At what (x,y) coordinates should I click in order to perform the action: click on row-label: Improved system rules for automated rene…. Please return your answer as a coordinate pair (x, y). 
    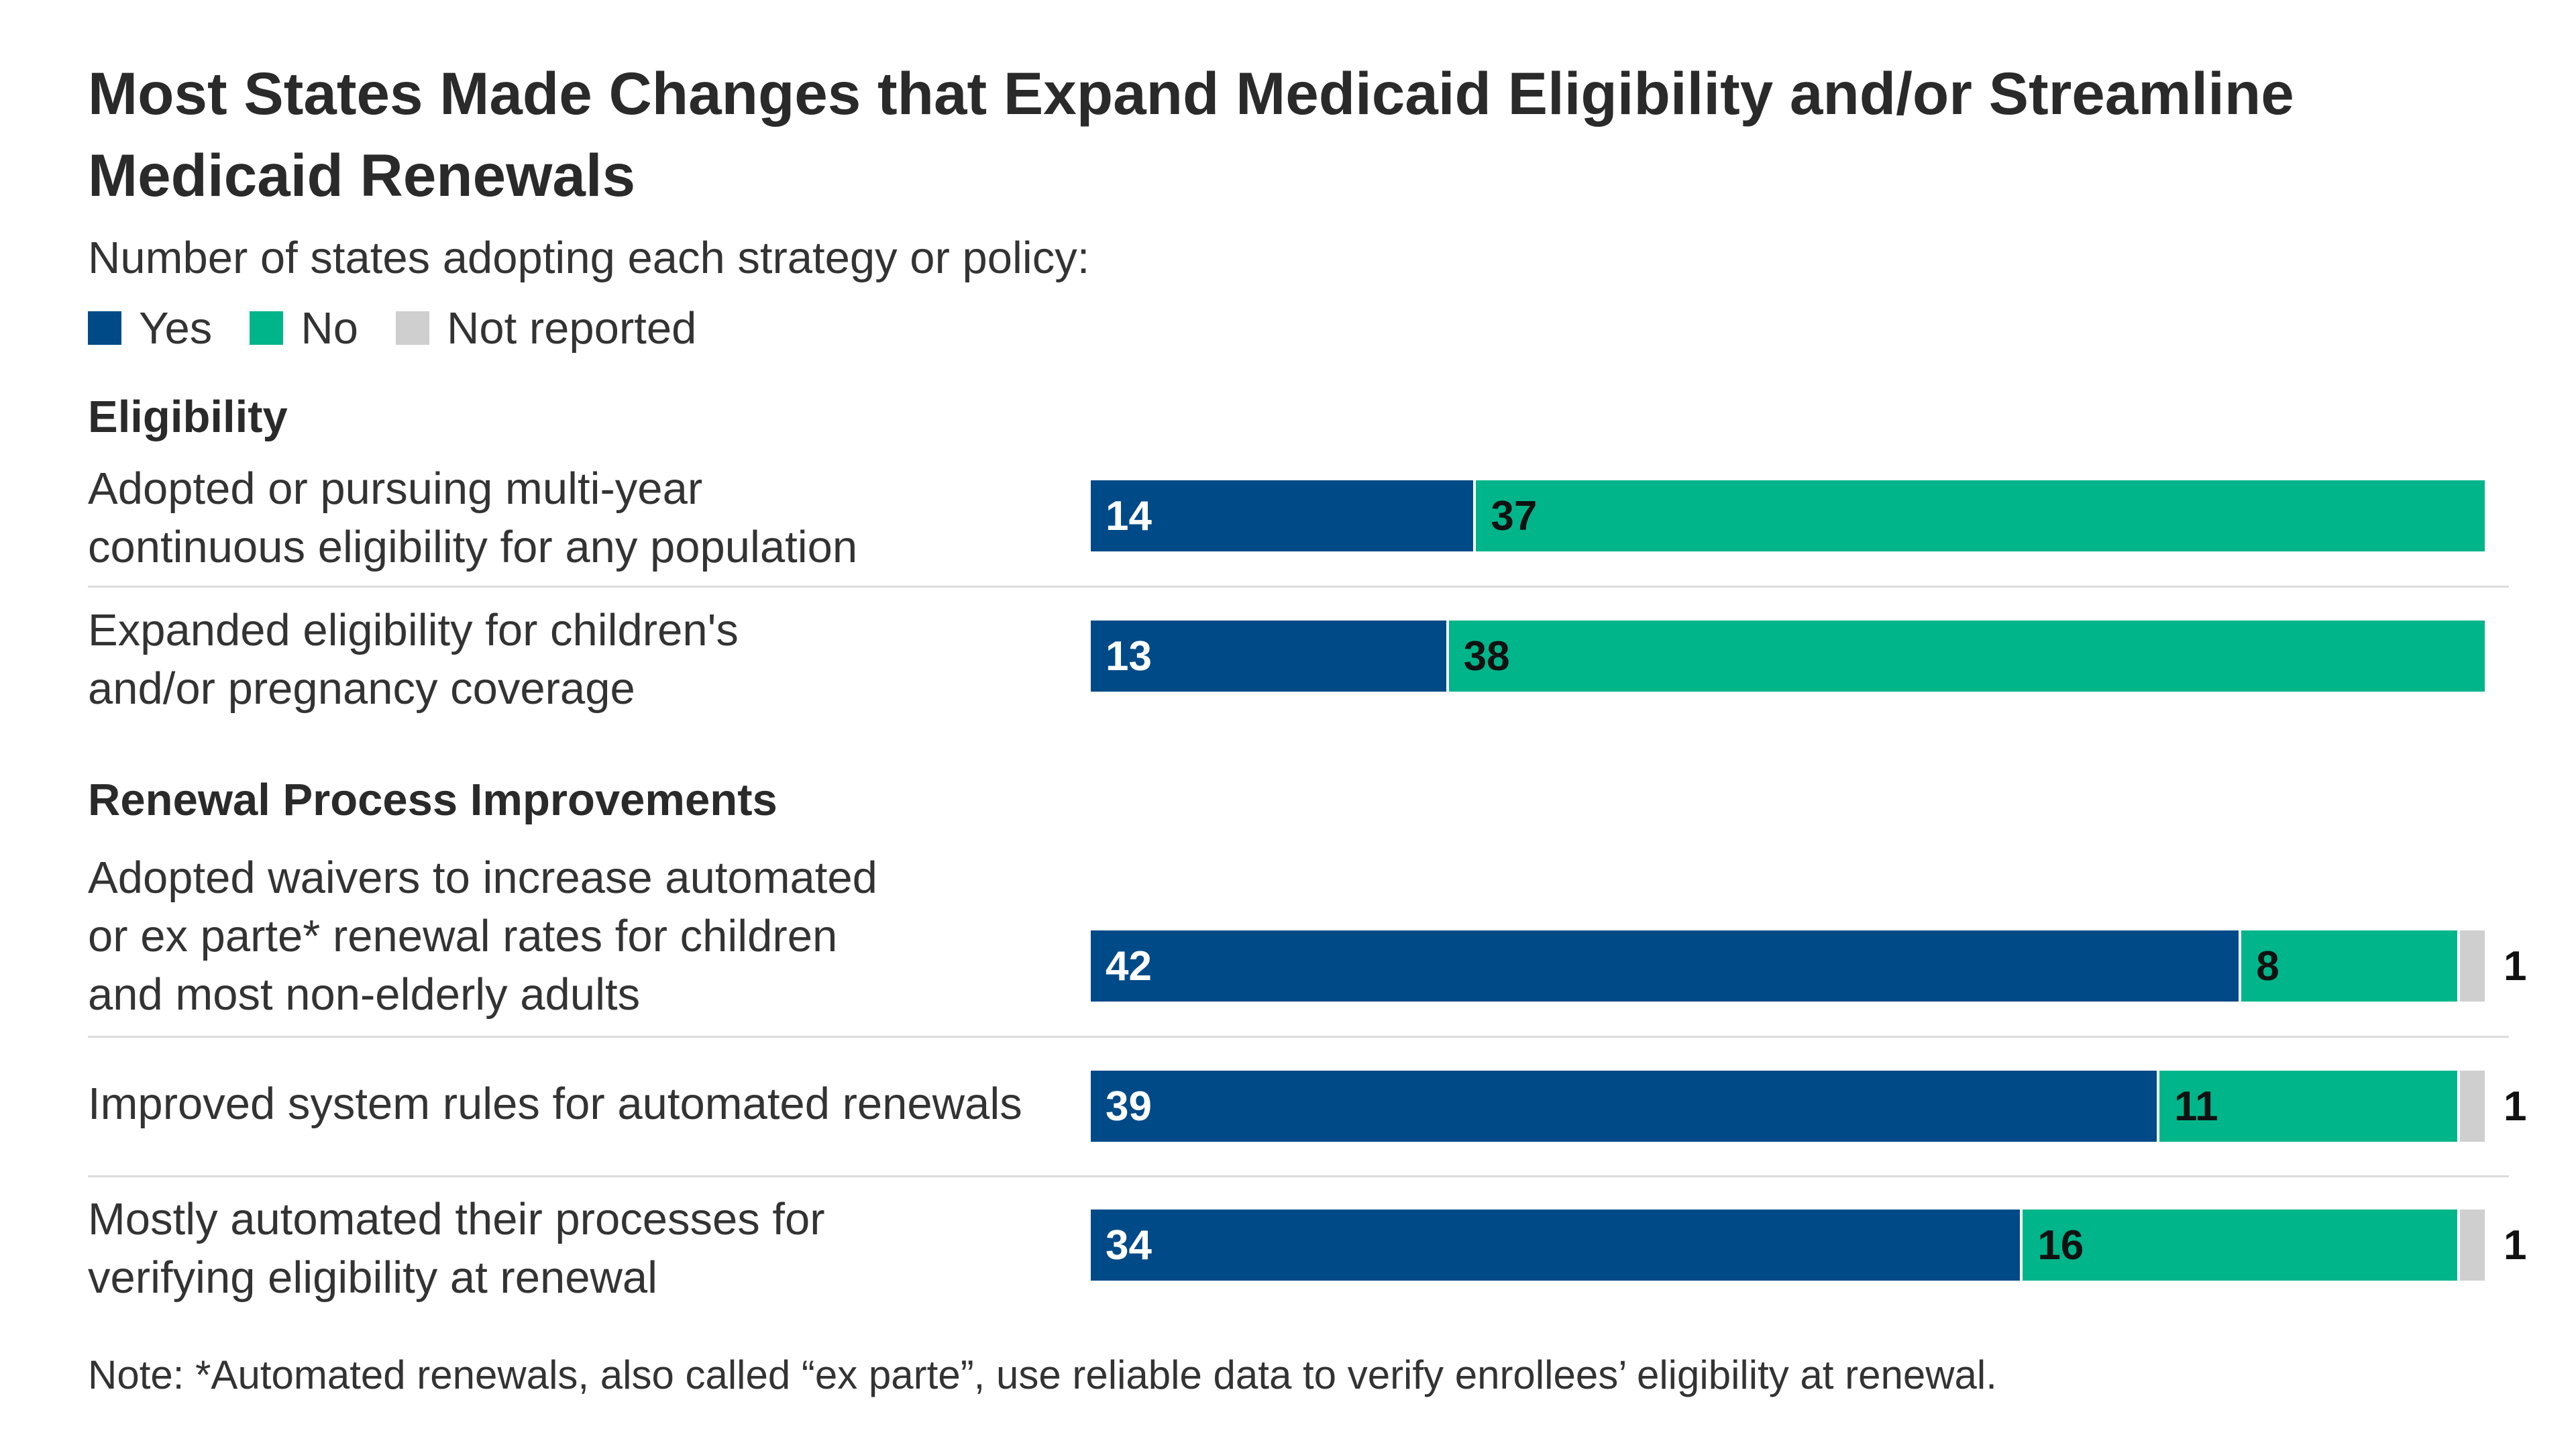
    Looking at the image, I should click on (574, 1104).